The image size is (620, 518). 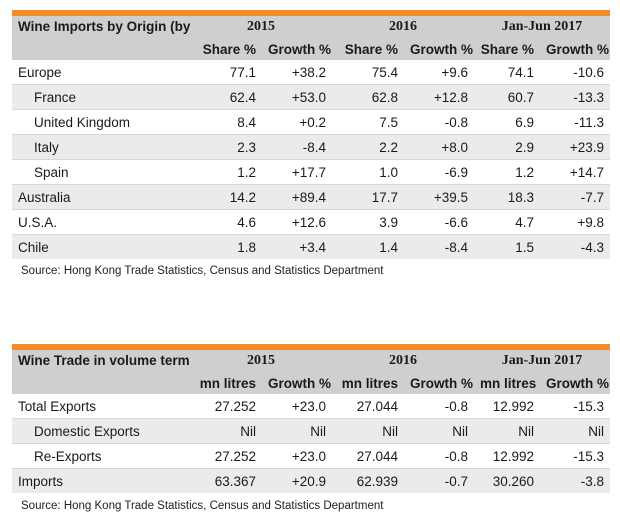 I want to click on row-label: Spain, so click(x=101, y=172).